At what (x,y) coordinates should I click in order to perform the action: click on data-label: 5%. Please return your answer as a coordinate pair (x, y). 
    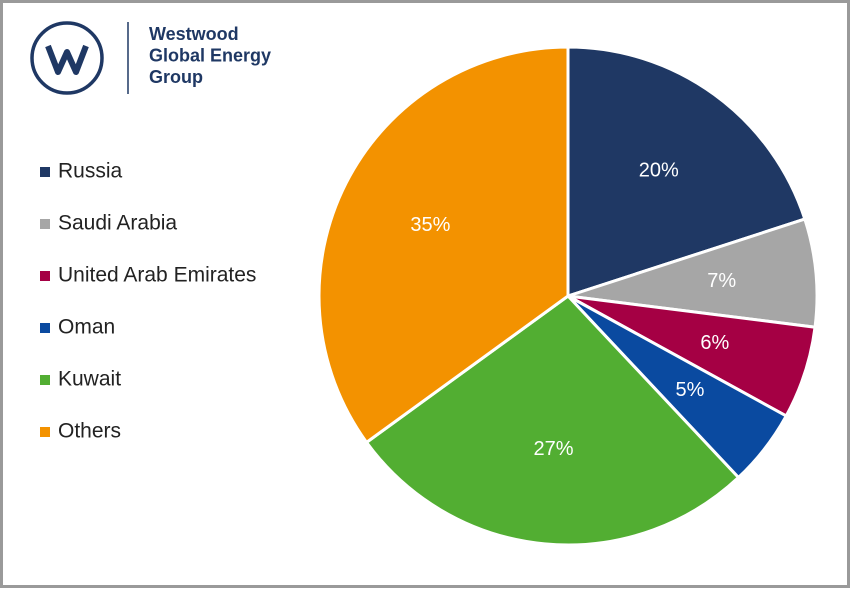
    Looking at the image, I should click on (690, 390).